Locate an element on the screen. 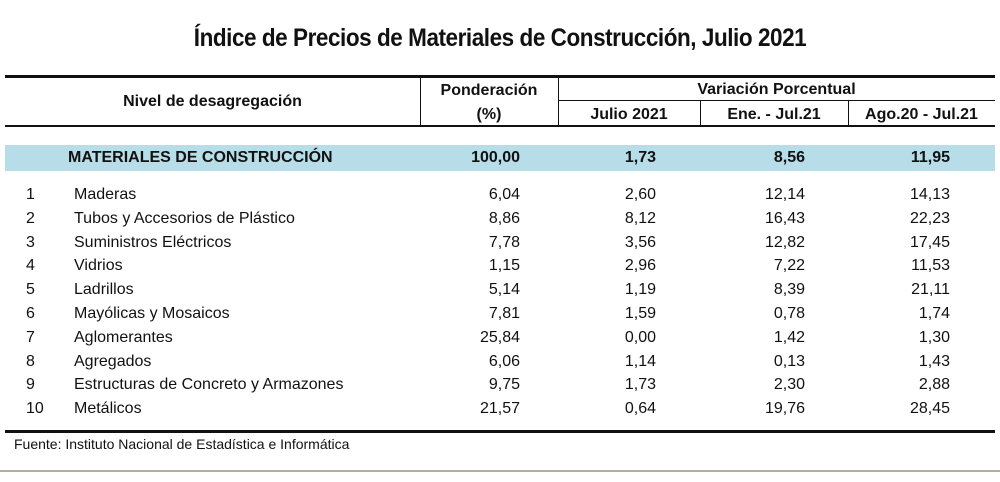 The image size is (1000, 482). row-julio: 0,00 is located at coordinates (640, 337).